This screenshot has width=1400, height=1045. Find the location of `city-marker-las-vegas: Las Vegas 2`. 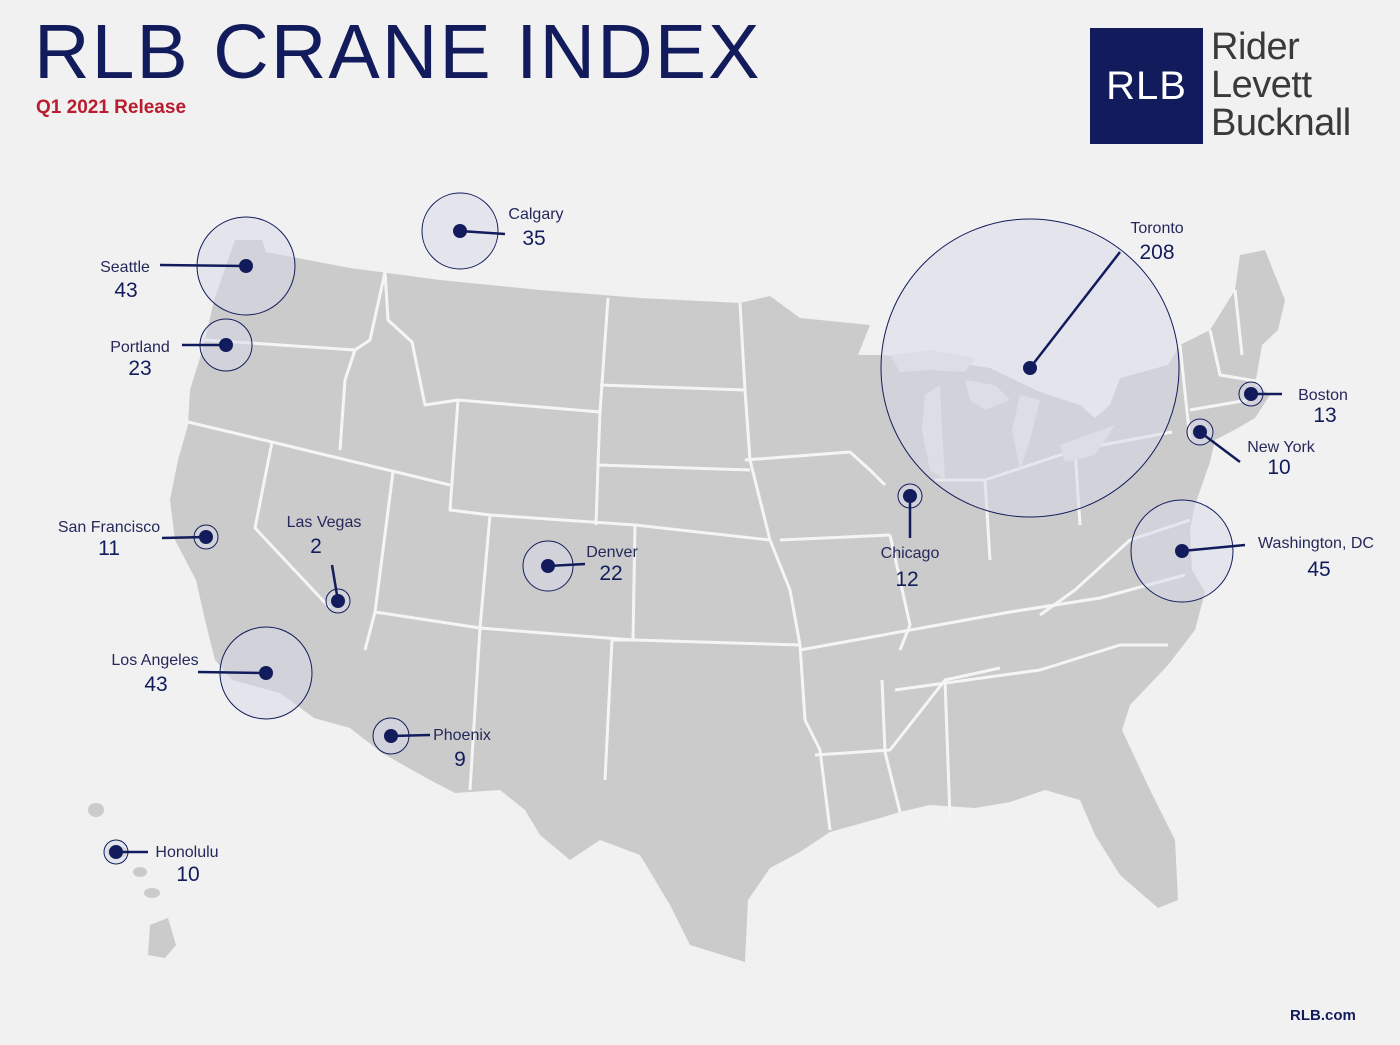

city-marker-las-vegas: Las Vegas 2 is located at coordinates (324, 564).